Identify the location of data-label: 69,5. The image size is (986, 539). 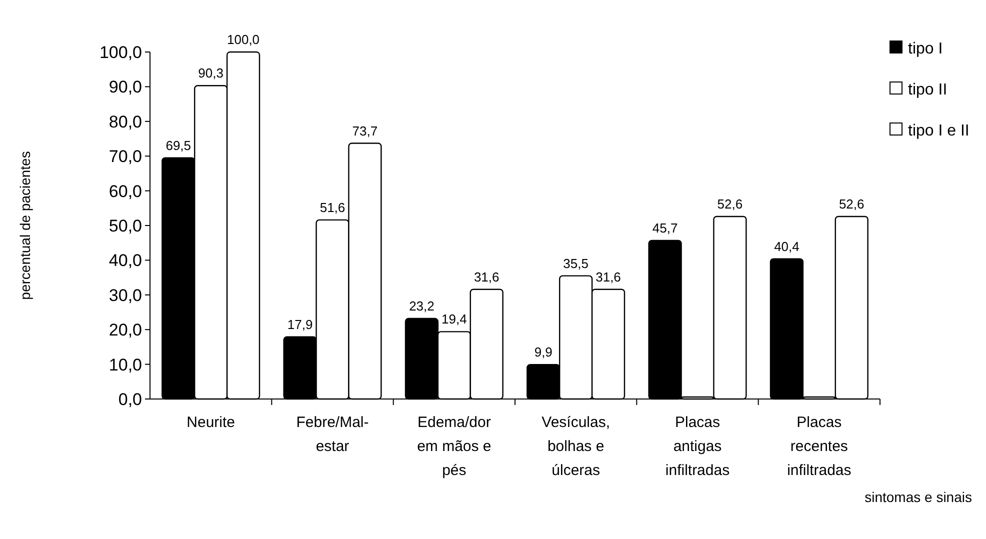
(179, 145).